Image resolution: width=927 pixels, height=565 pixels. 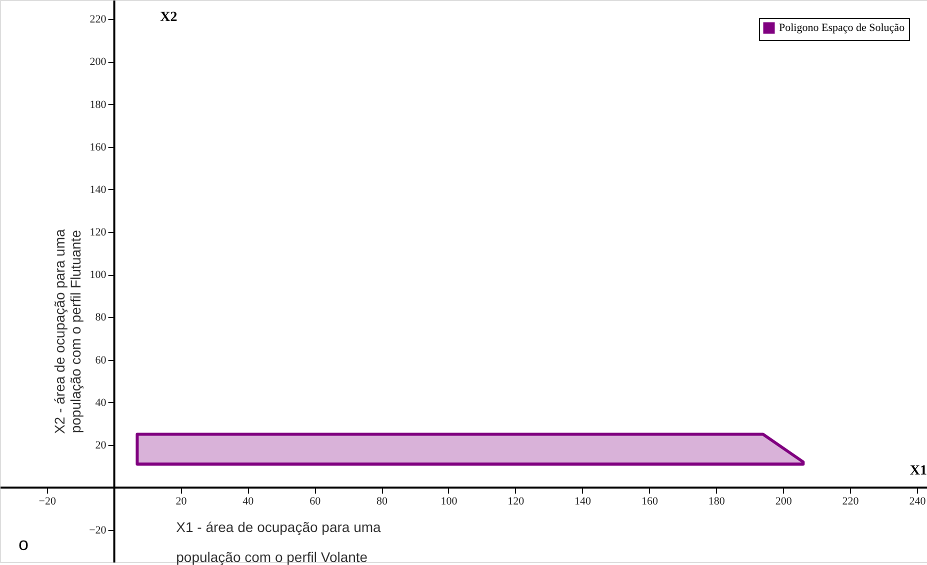 I want to click on x-tick-label: 120, so click(x=516, y=502).